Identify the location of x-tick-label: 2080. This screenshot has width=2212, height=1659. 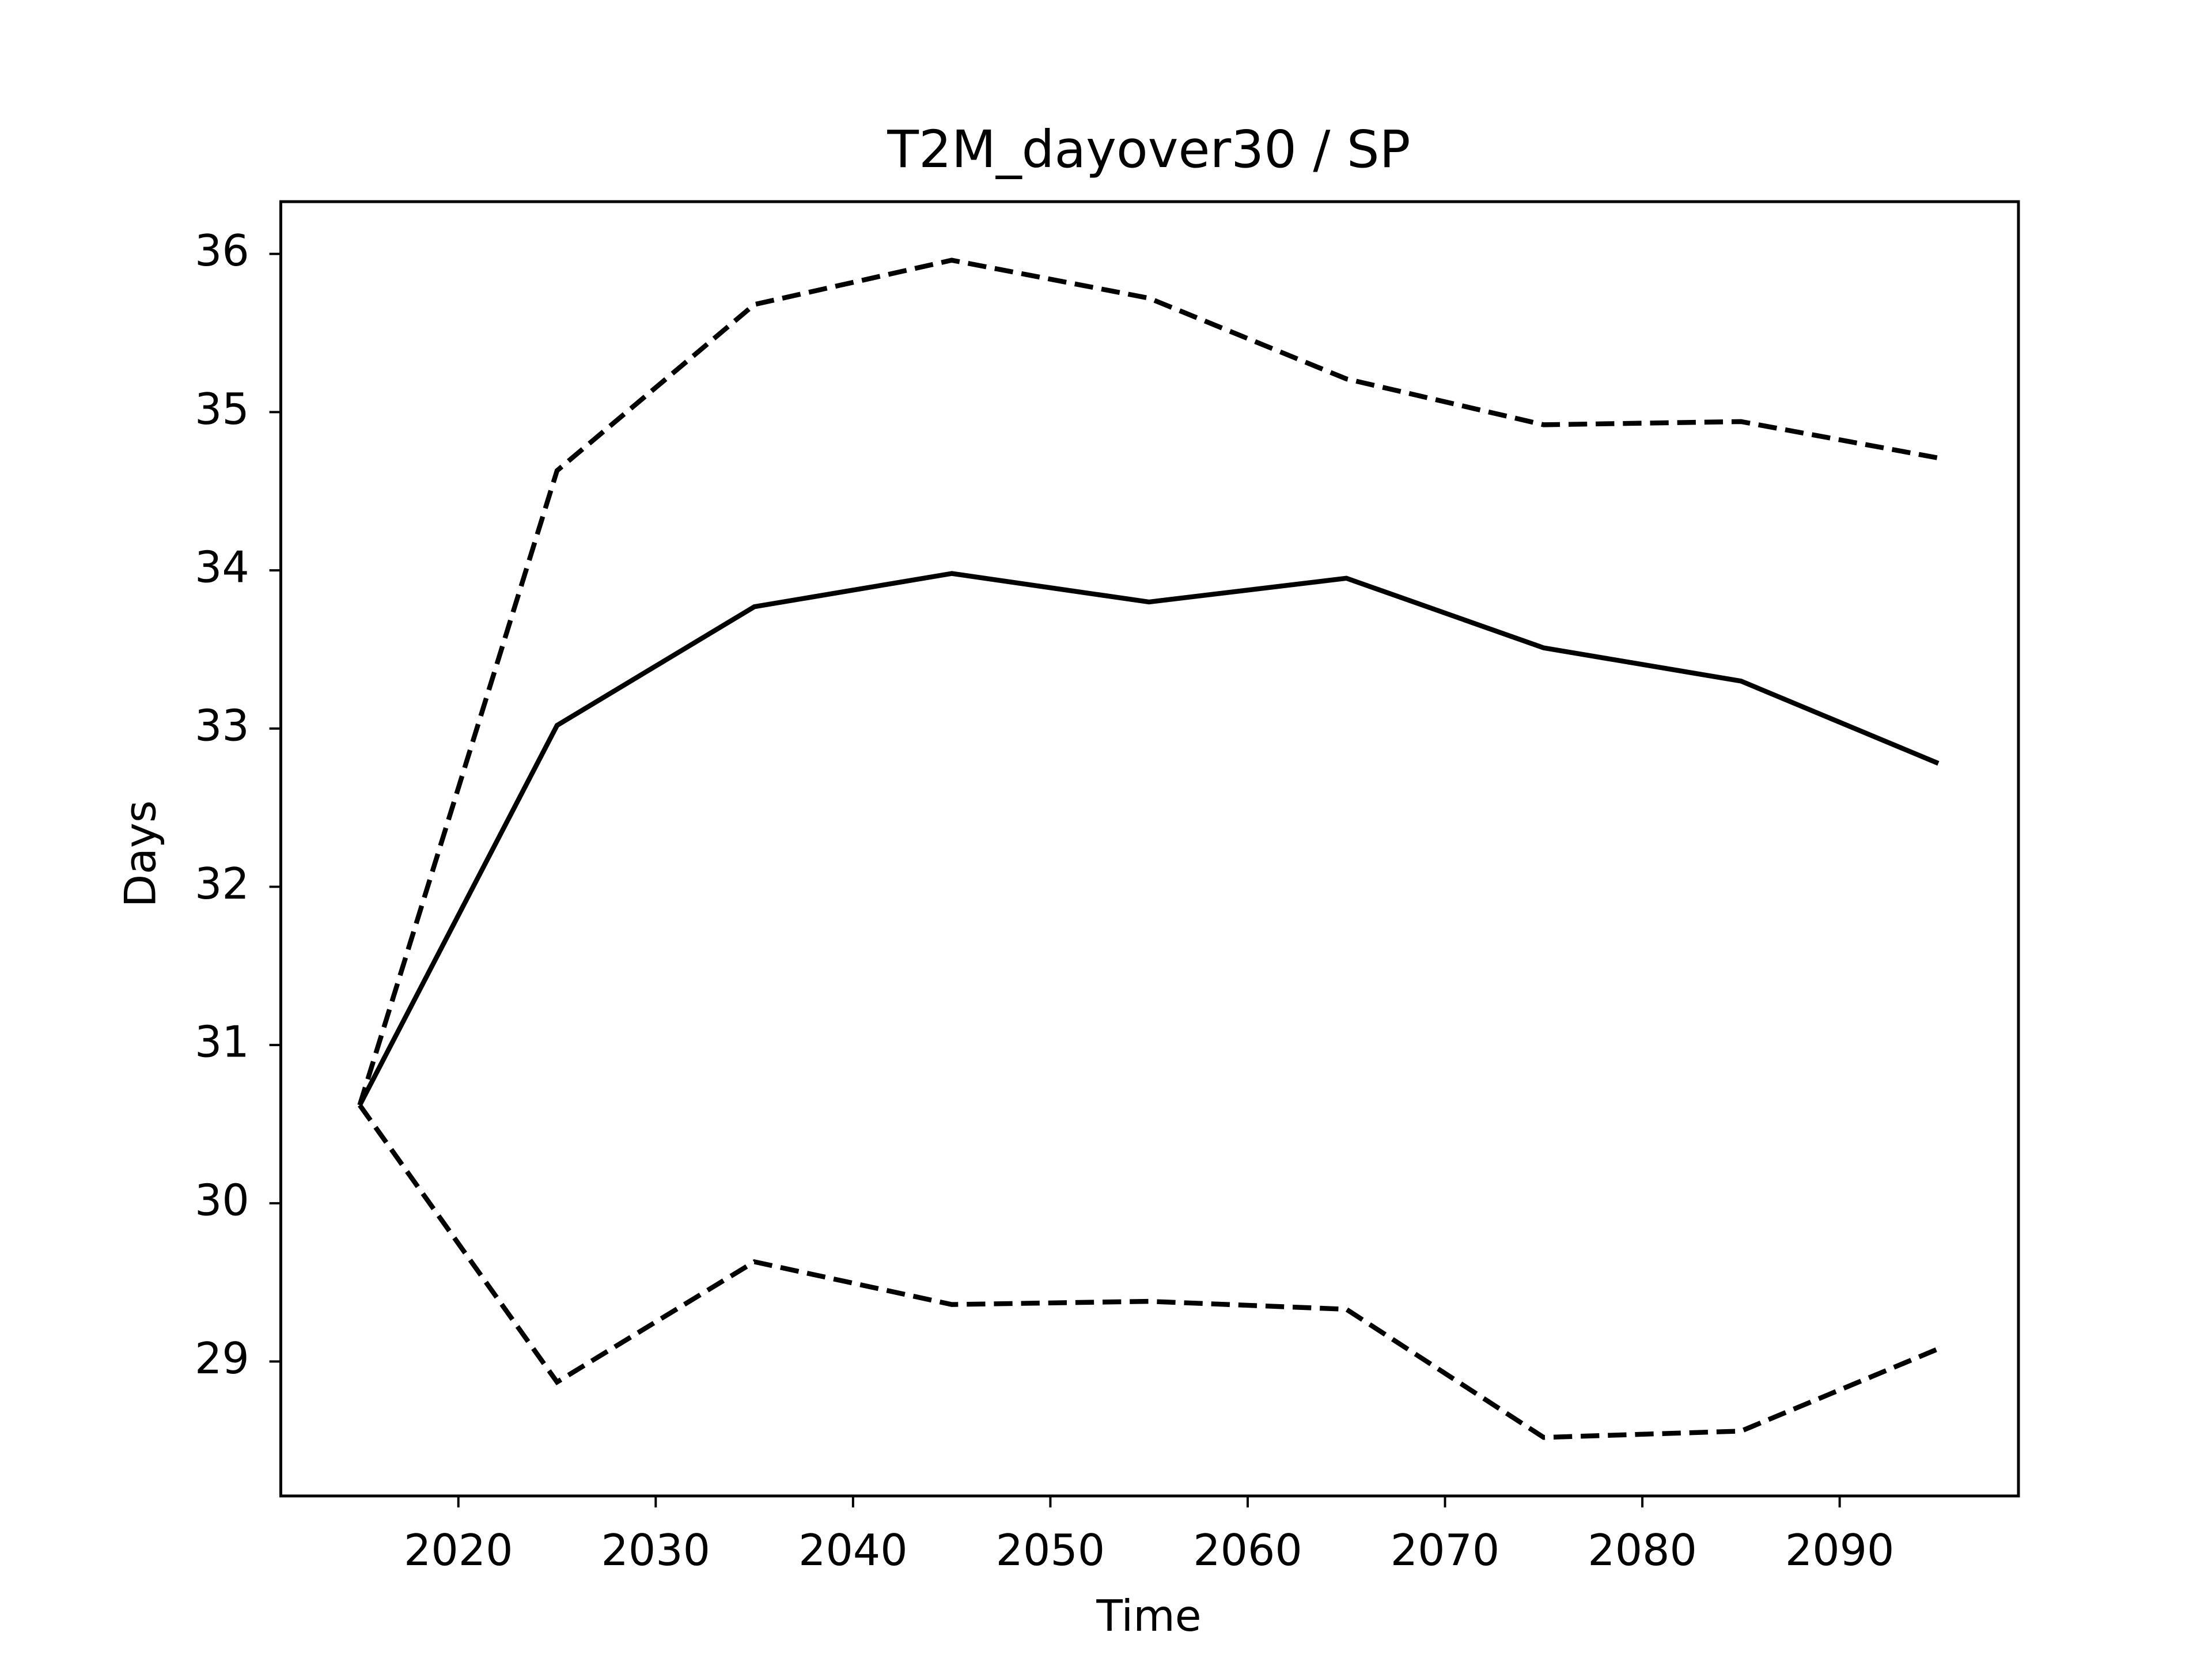
(1642, 1550).